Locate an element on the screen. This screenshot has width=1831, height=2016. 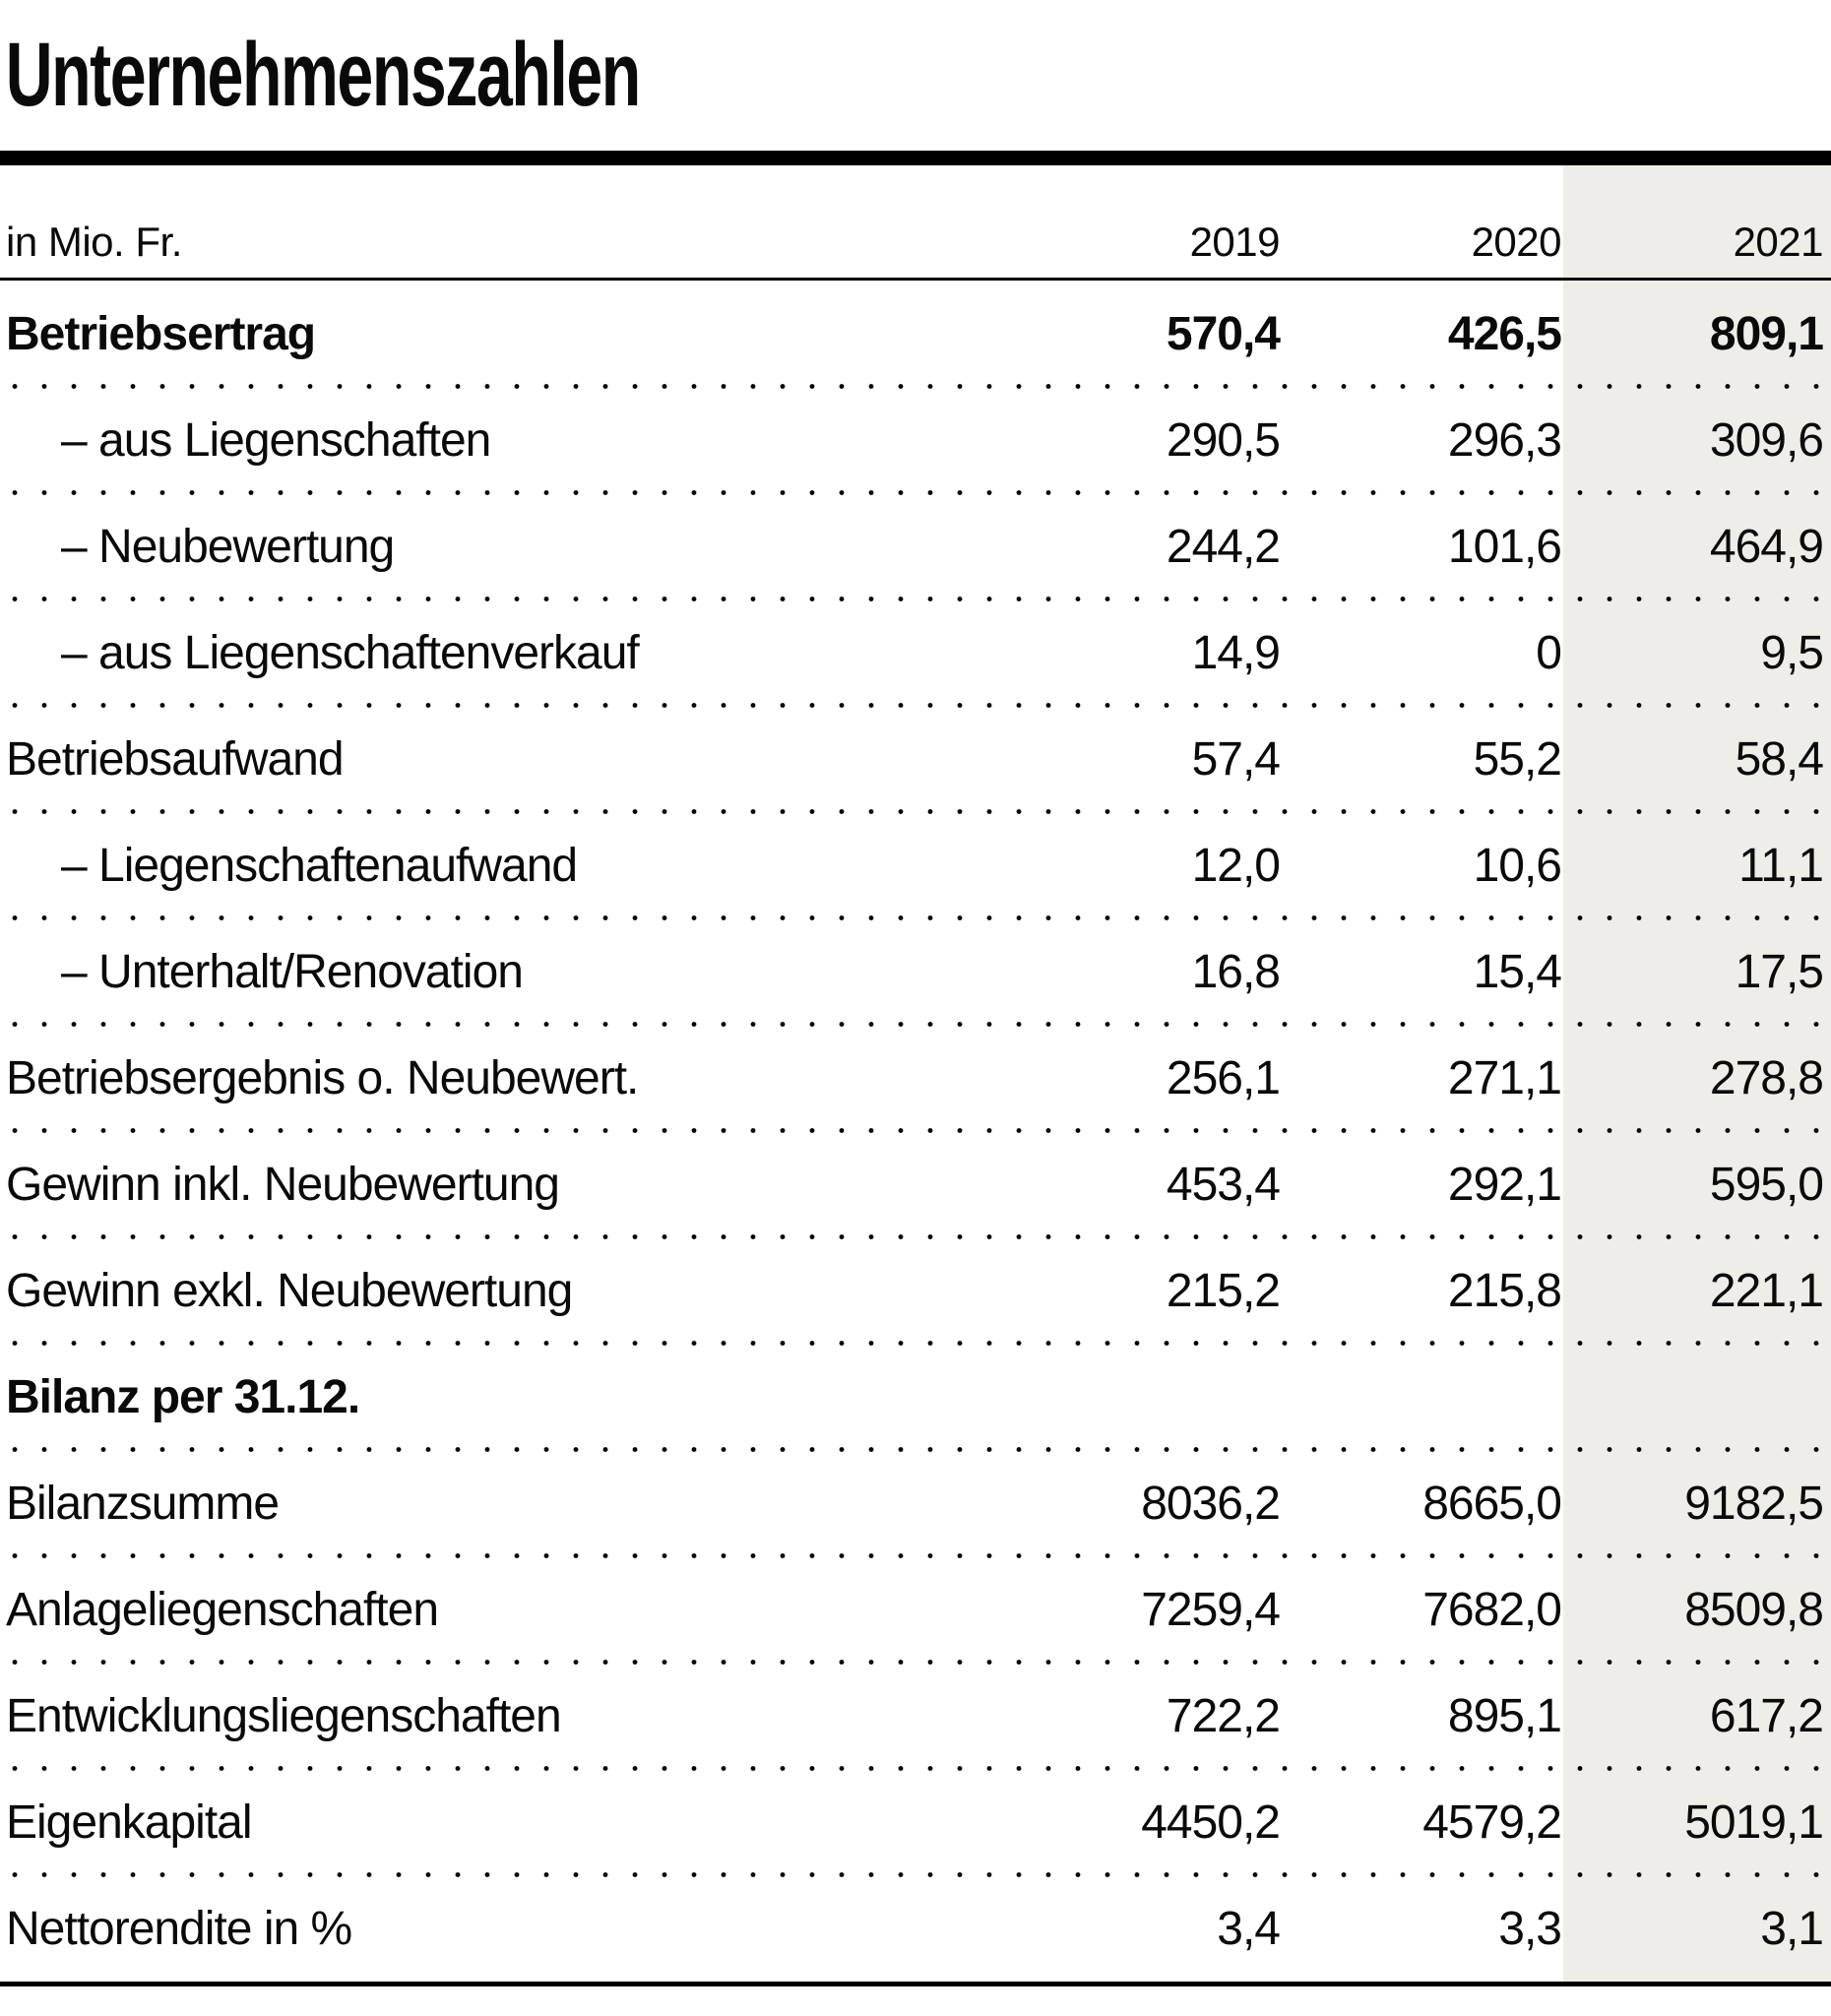
value-2020: 4579,2 is located at coordinates (1492, 1822).